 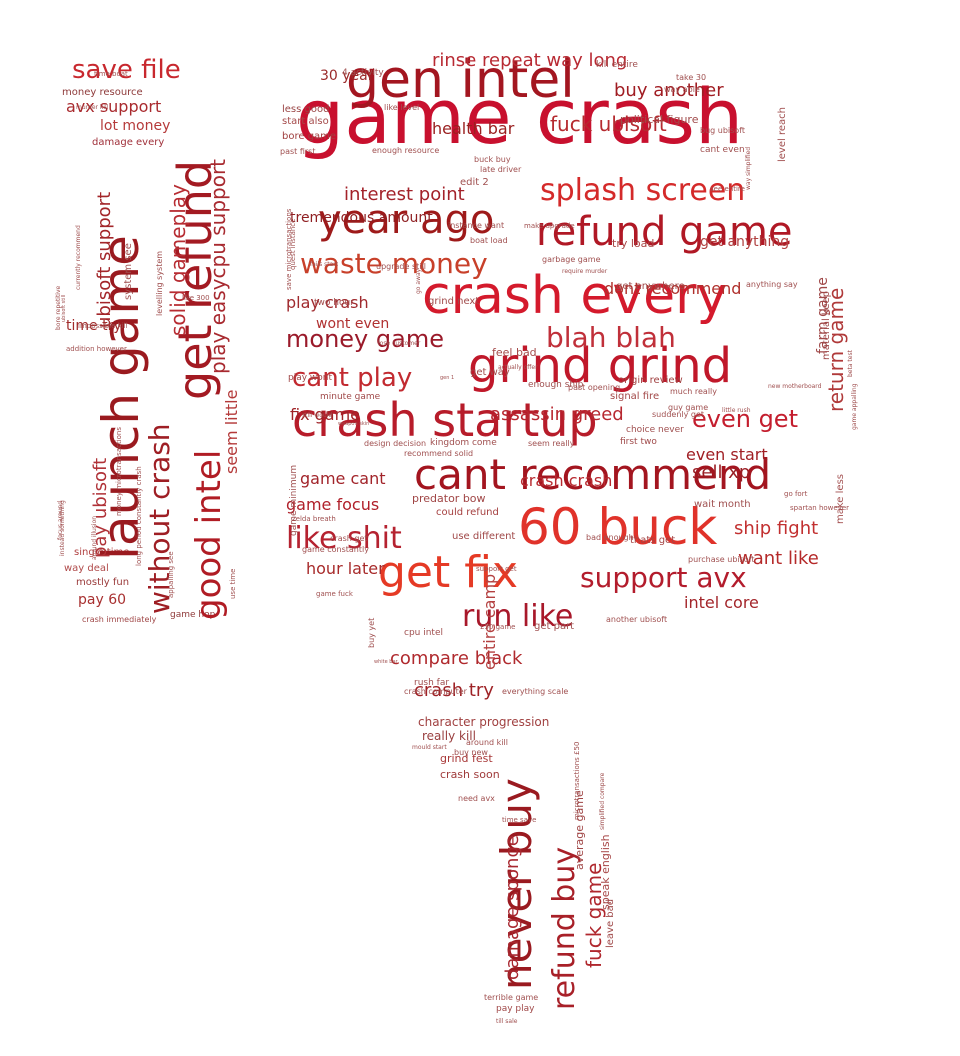 What do you see at coordinates (745, 418) in the screenshot?
I see `word-19: even get` at bounding box center [745, 418].